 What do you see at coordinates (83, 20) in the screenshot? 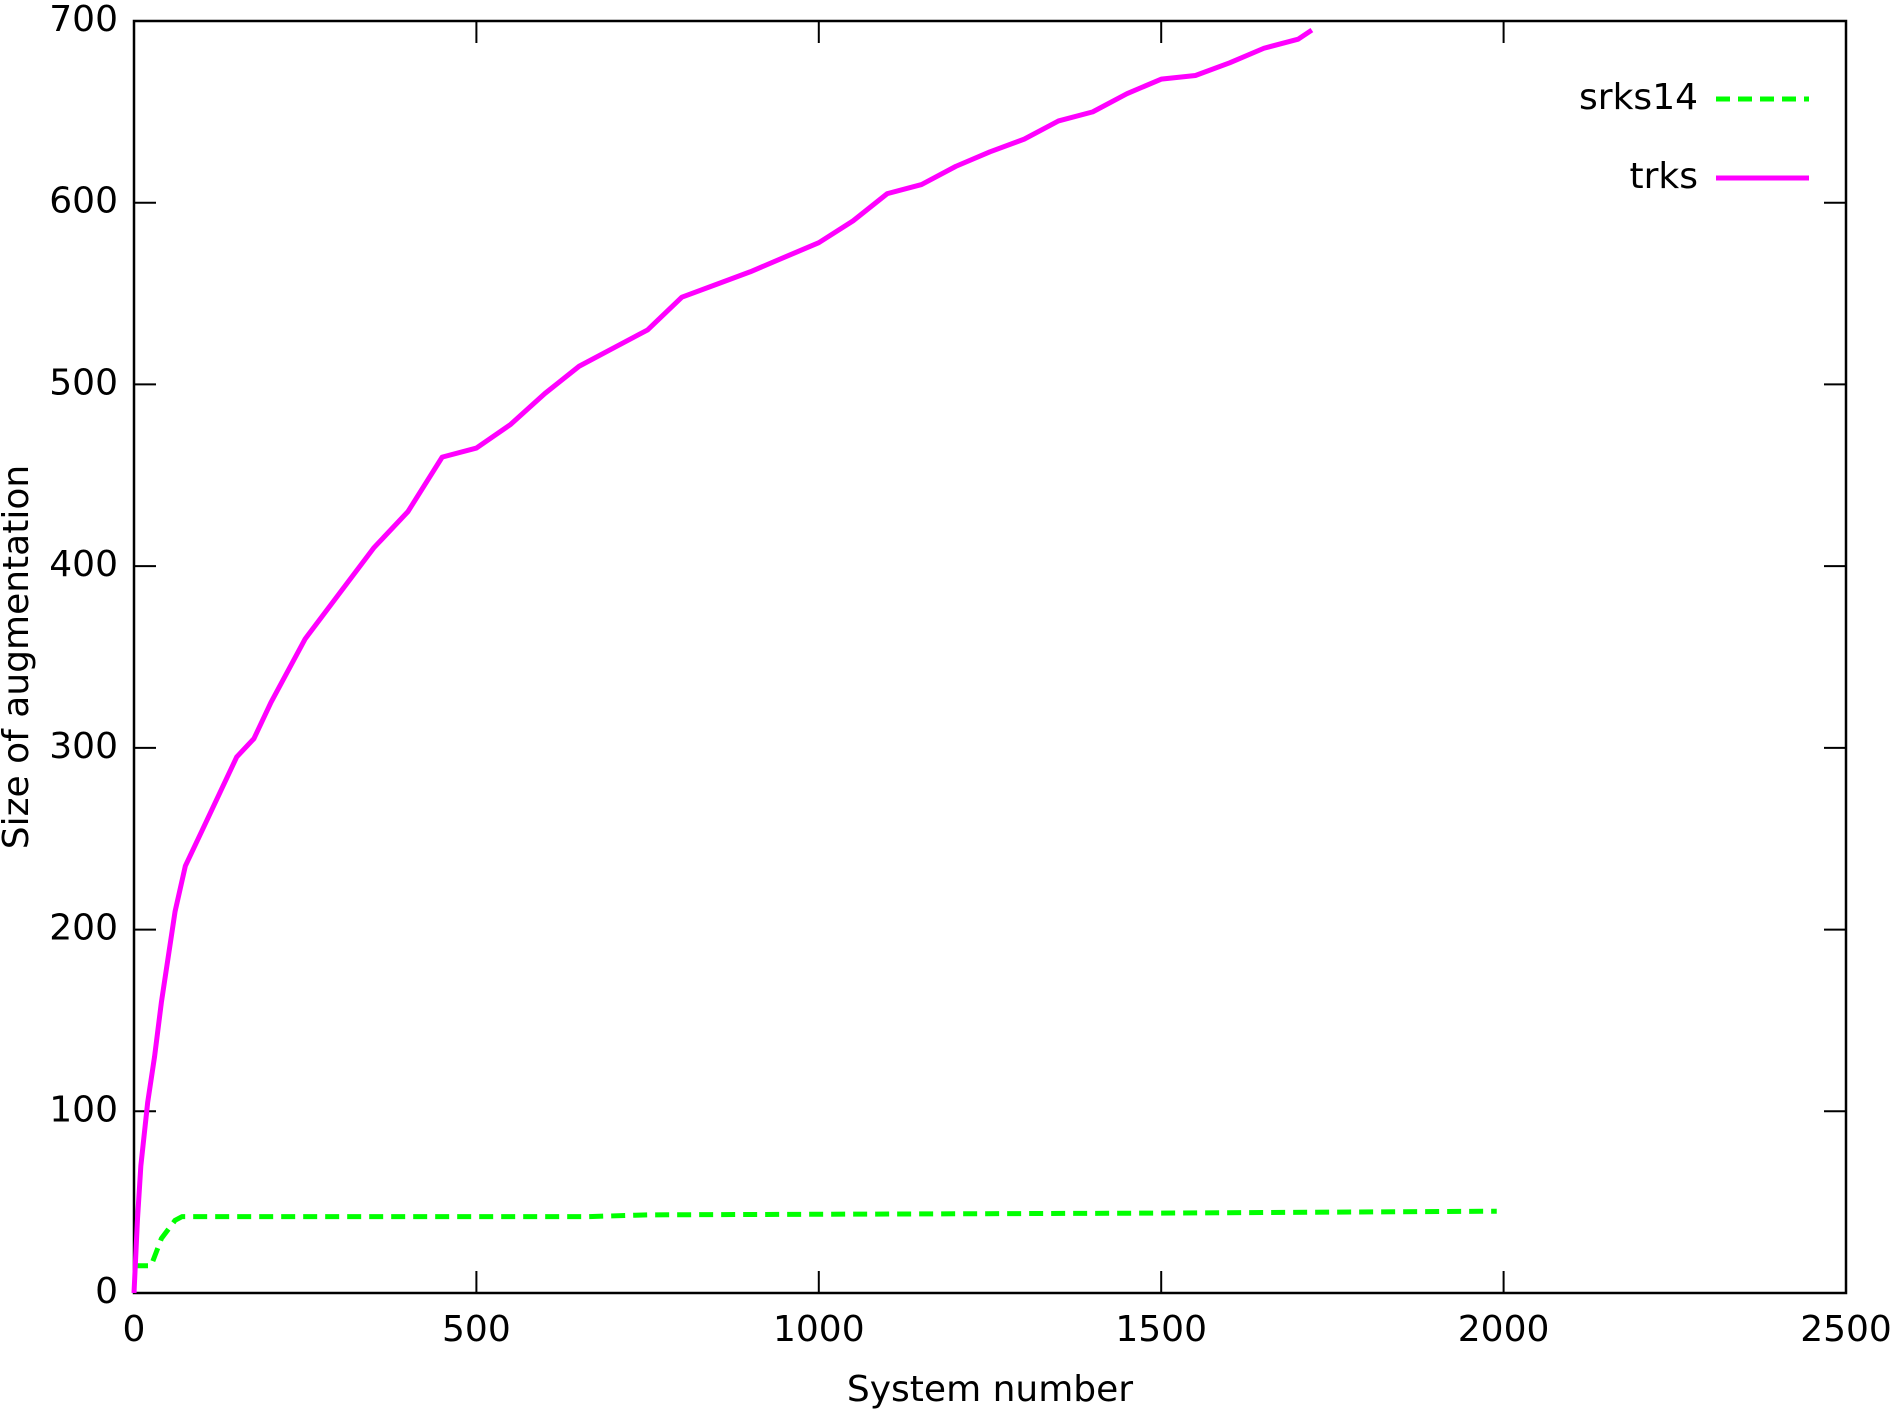
I see `y-tick-label: 700` at bounding box center [83, 20].